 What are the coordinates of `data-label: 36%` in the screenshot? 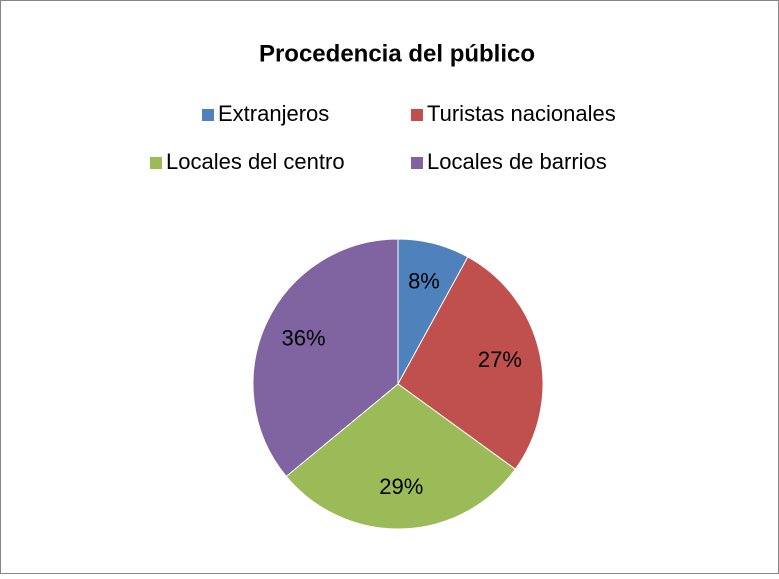 It's located at (304, 337).